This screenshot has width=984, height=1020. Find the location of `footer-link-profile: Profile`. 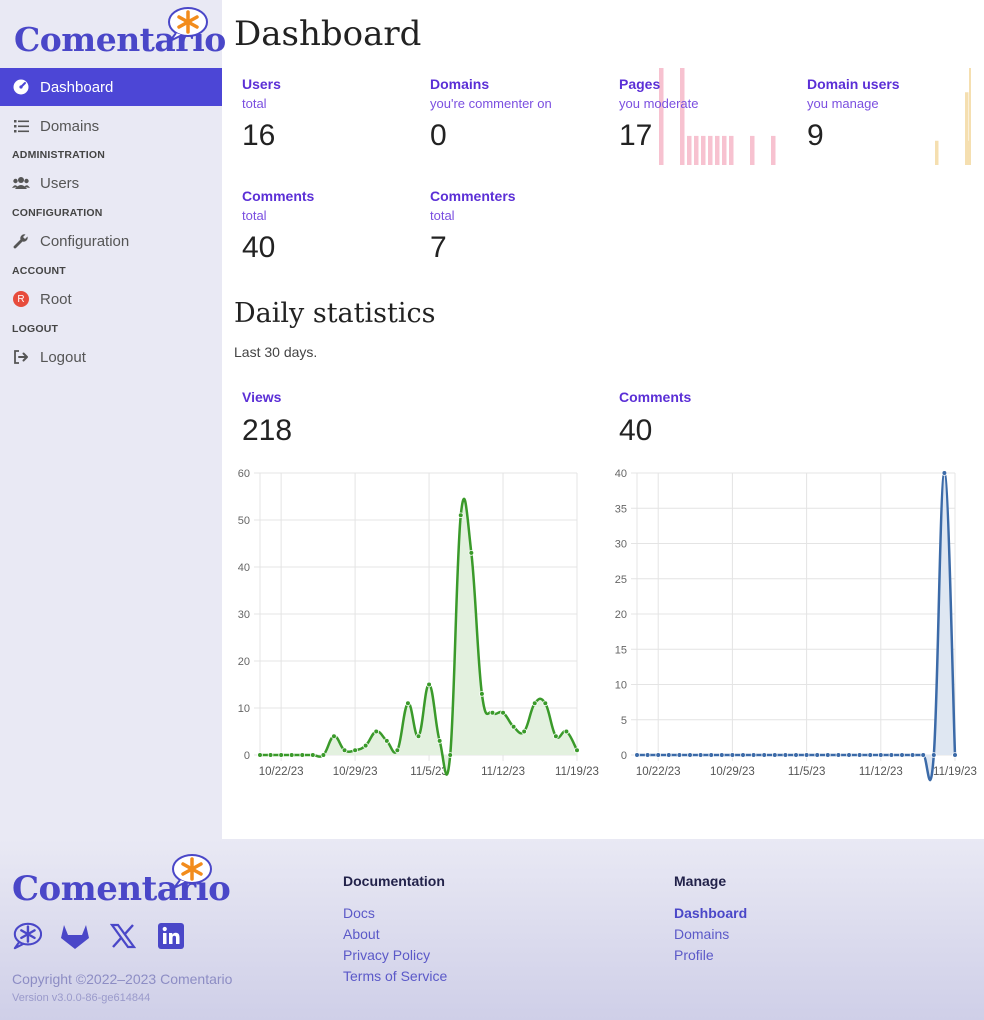

footer-link-profile: Profile is located at coordinates (694, 955).